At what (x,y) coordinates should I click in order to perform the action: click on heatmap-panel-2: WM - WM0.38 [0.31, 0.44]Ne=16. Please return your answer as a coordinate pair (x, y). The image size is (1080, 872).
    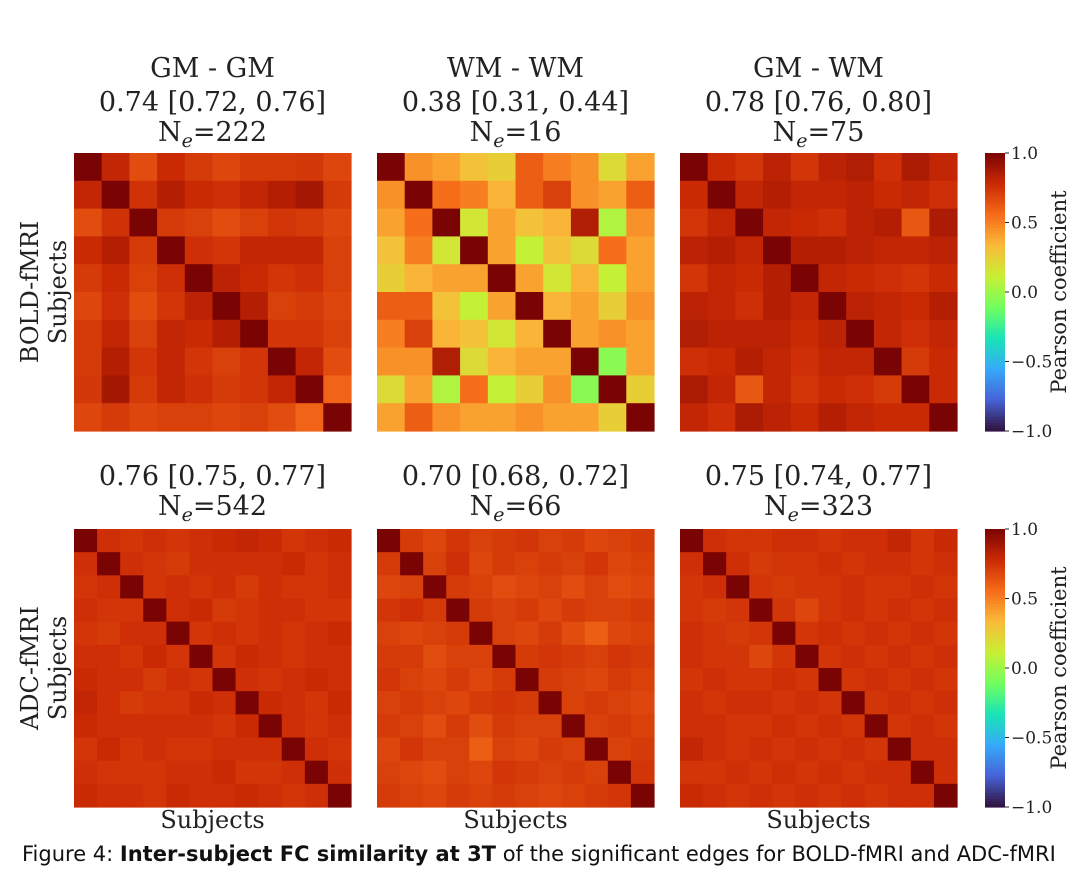
    Looking at the image, I should click on (516, 242).